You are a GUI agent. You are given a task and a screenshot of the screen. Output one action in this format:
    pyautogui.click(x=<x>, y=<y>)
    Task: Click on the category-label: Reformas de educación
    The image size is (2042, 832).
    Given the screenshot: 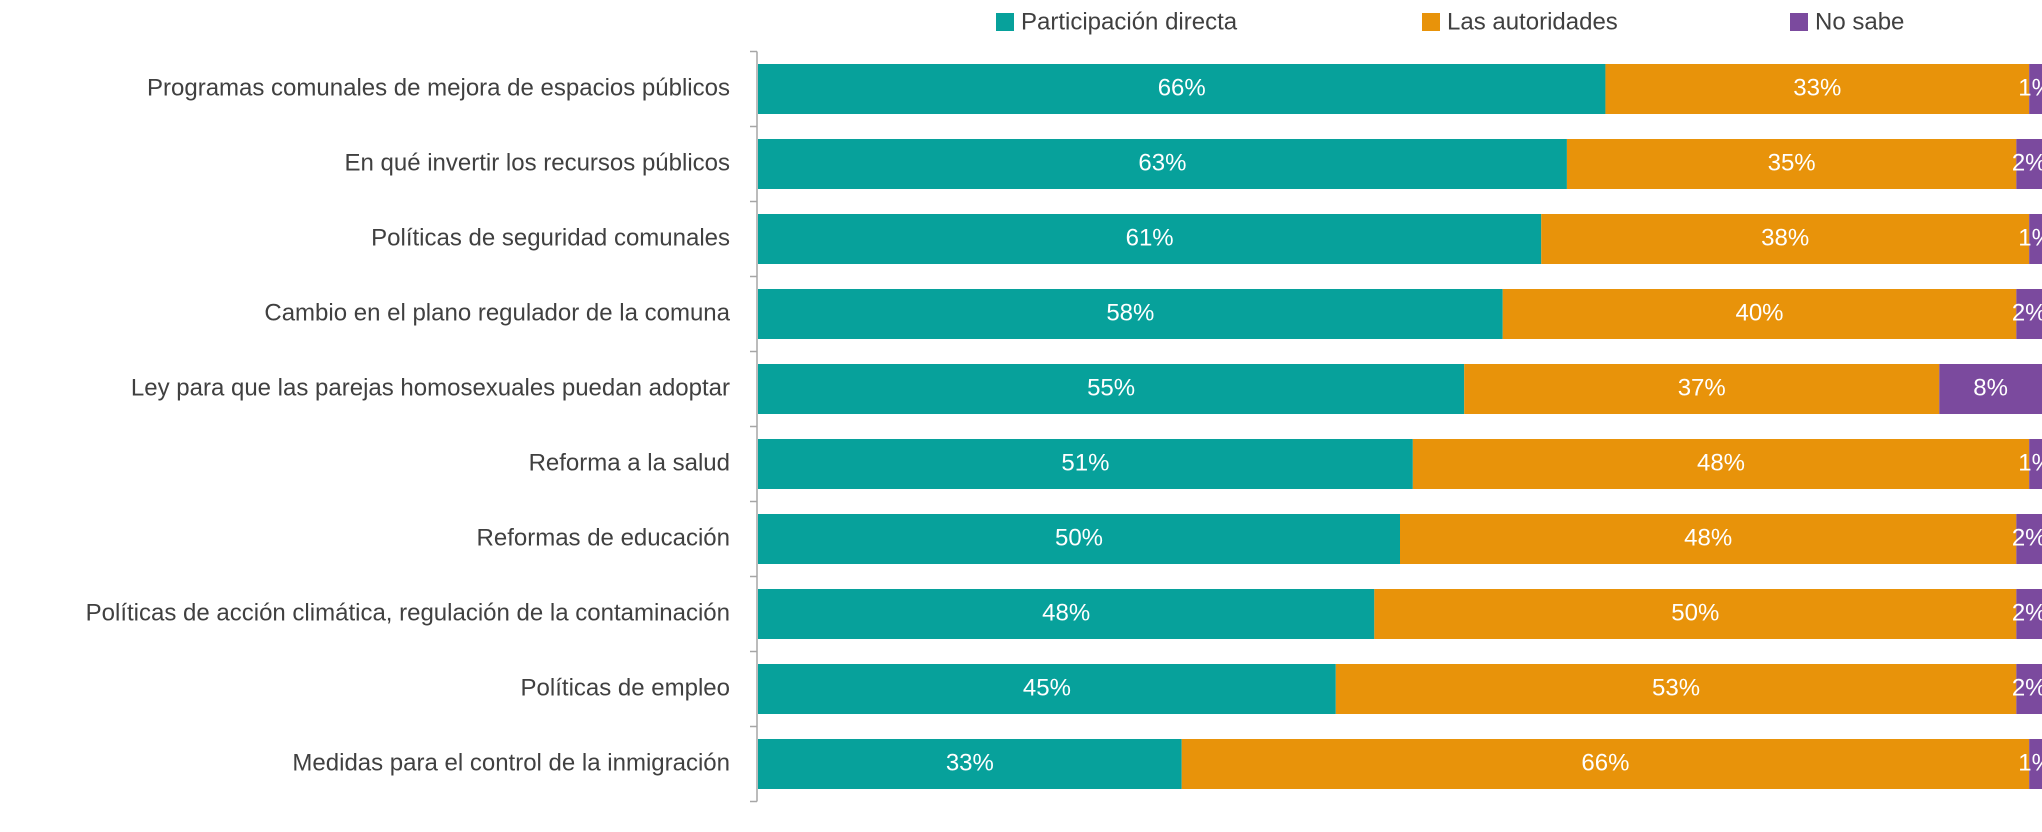 What is the action you would take?
    pyautogui.click(x=603, y=537)
    